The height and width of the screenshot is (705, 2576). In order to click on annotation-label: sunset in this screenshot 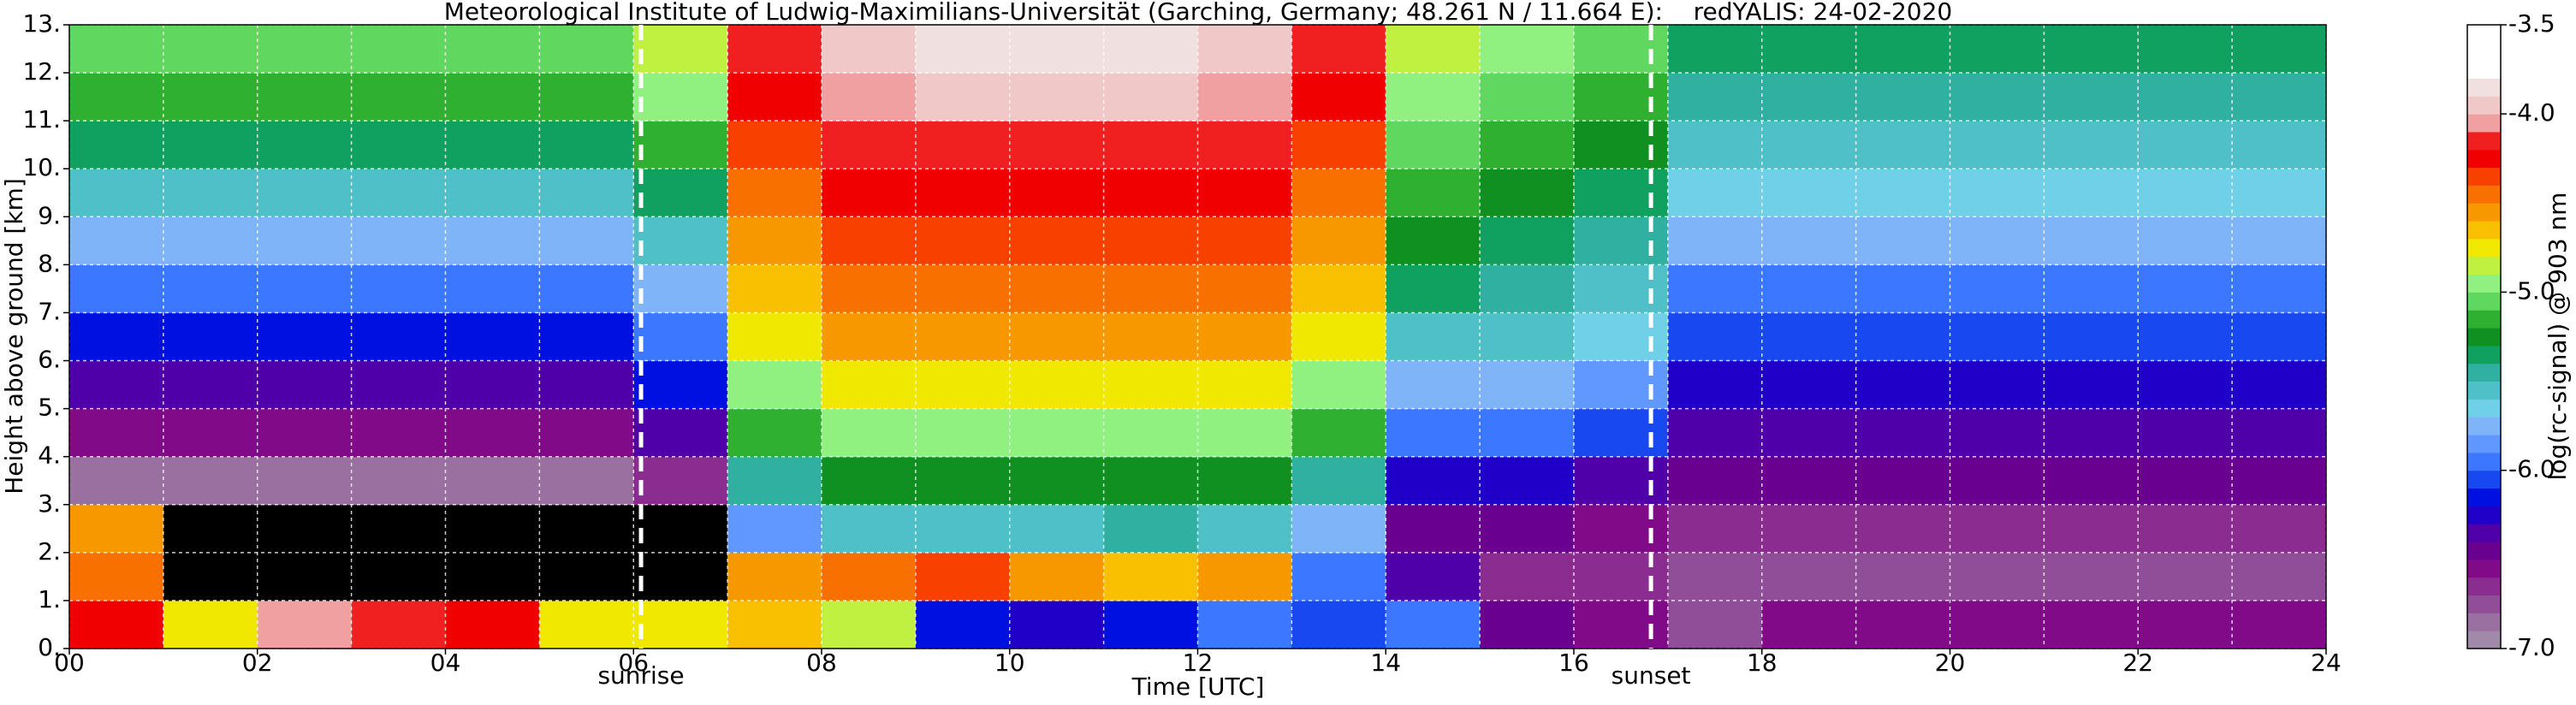, I will do `click(1651, 675)`.